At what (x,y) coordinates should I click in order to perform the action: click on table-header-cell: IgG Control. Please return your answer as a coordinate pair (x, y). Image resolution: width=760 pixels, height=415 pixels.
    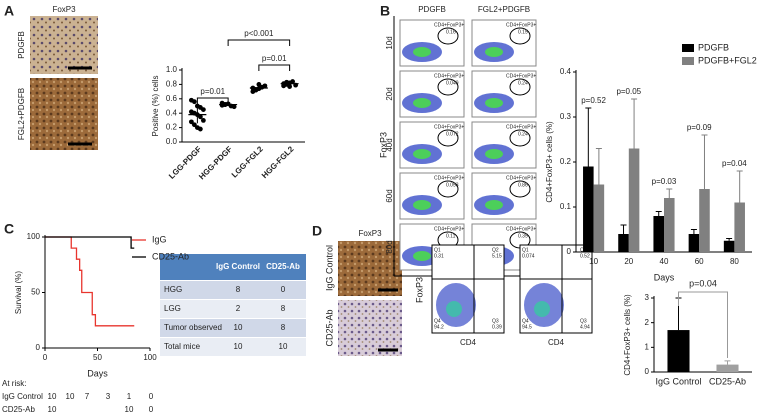
    Looking at the image, I should click on (238, 266).